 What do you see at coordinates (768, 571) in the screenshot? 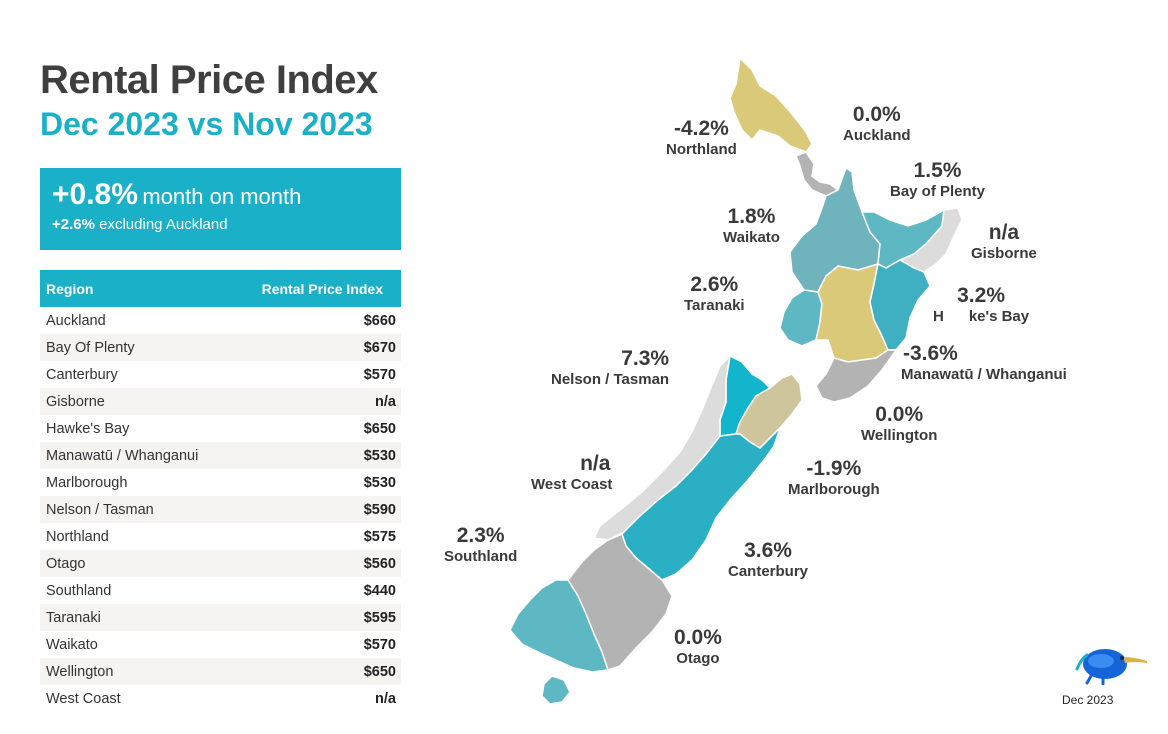
I see `label-canterbury-name: Canterbury` at bounding box center [768, 571].